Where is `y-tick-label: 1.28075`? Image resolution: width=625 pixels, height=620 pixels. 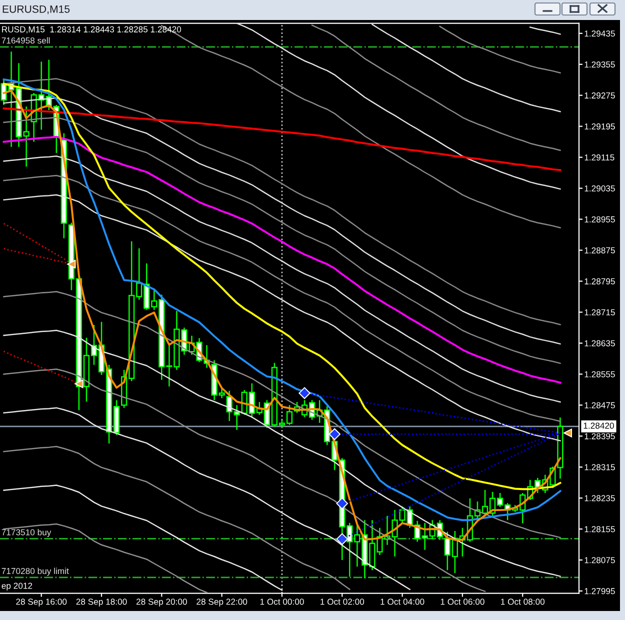 y-tick-label: 1.28075 is located at coordinates (599, 560).